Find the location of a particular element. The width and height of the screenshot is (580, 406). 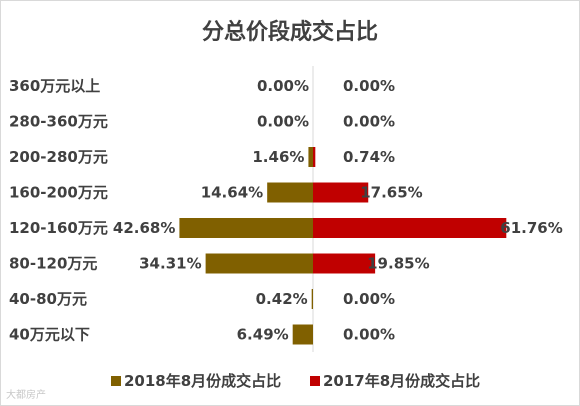

legend-swatch-2018 is located at coordinates (116, 381).